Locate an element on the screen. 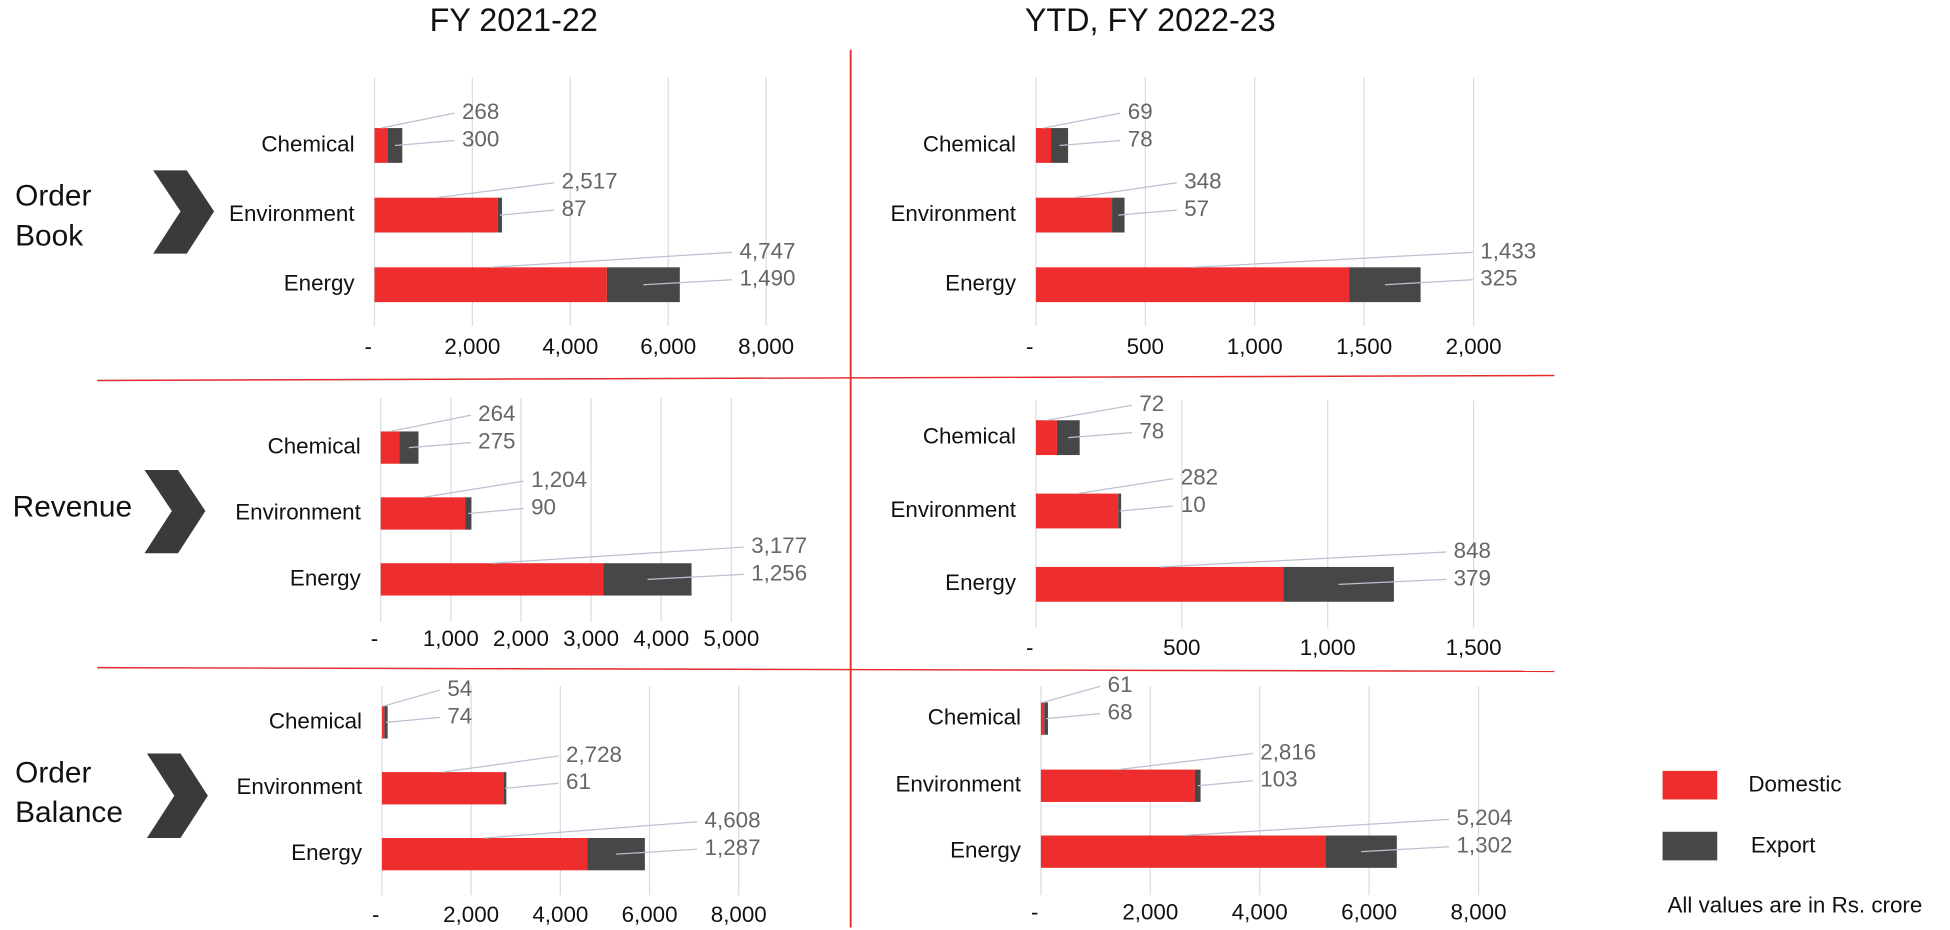  x-tick-label: 500 is located at coordinates (1145, 346).